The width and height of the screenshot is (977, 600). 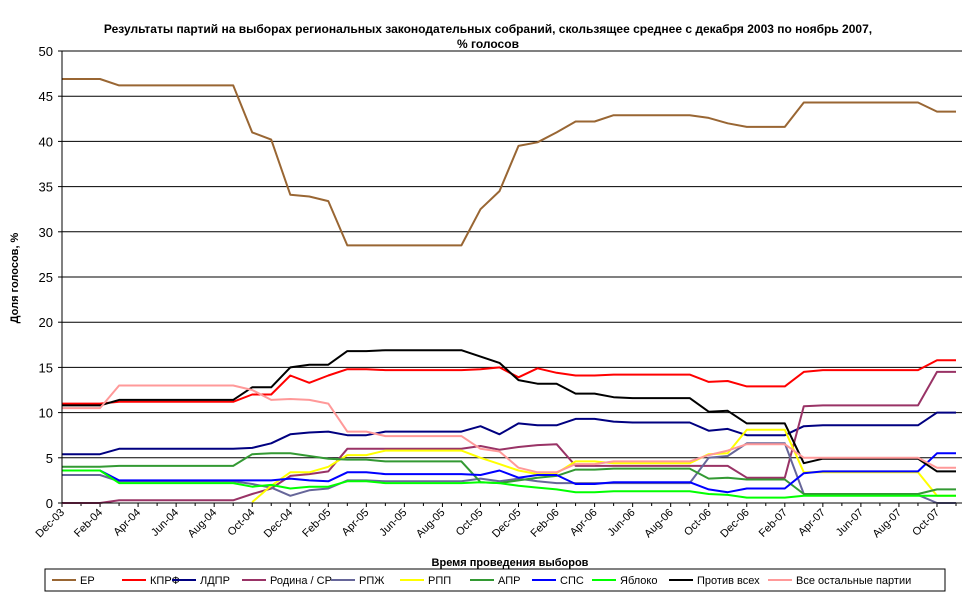 I want to click on legend-label-5: РПП, so click(x=439, y=581).